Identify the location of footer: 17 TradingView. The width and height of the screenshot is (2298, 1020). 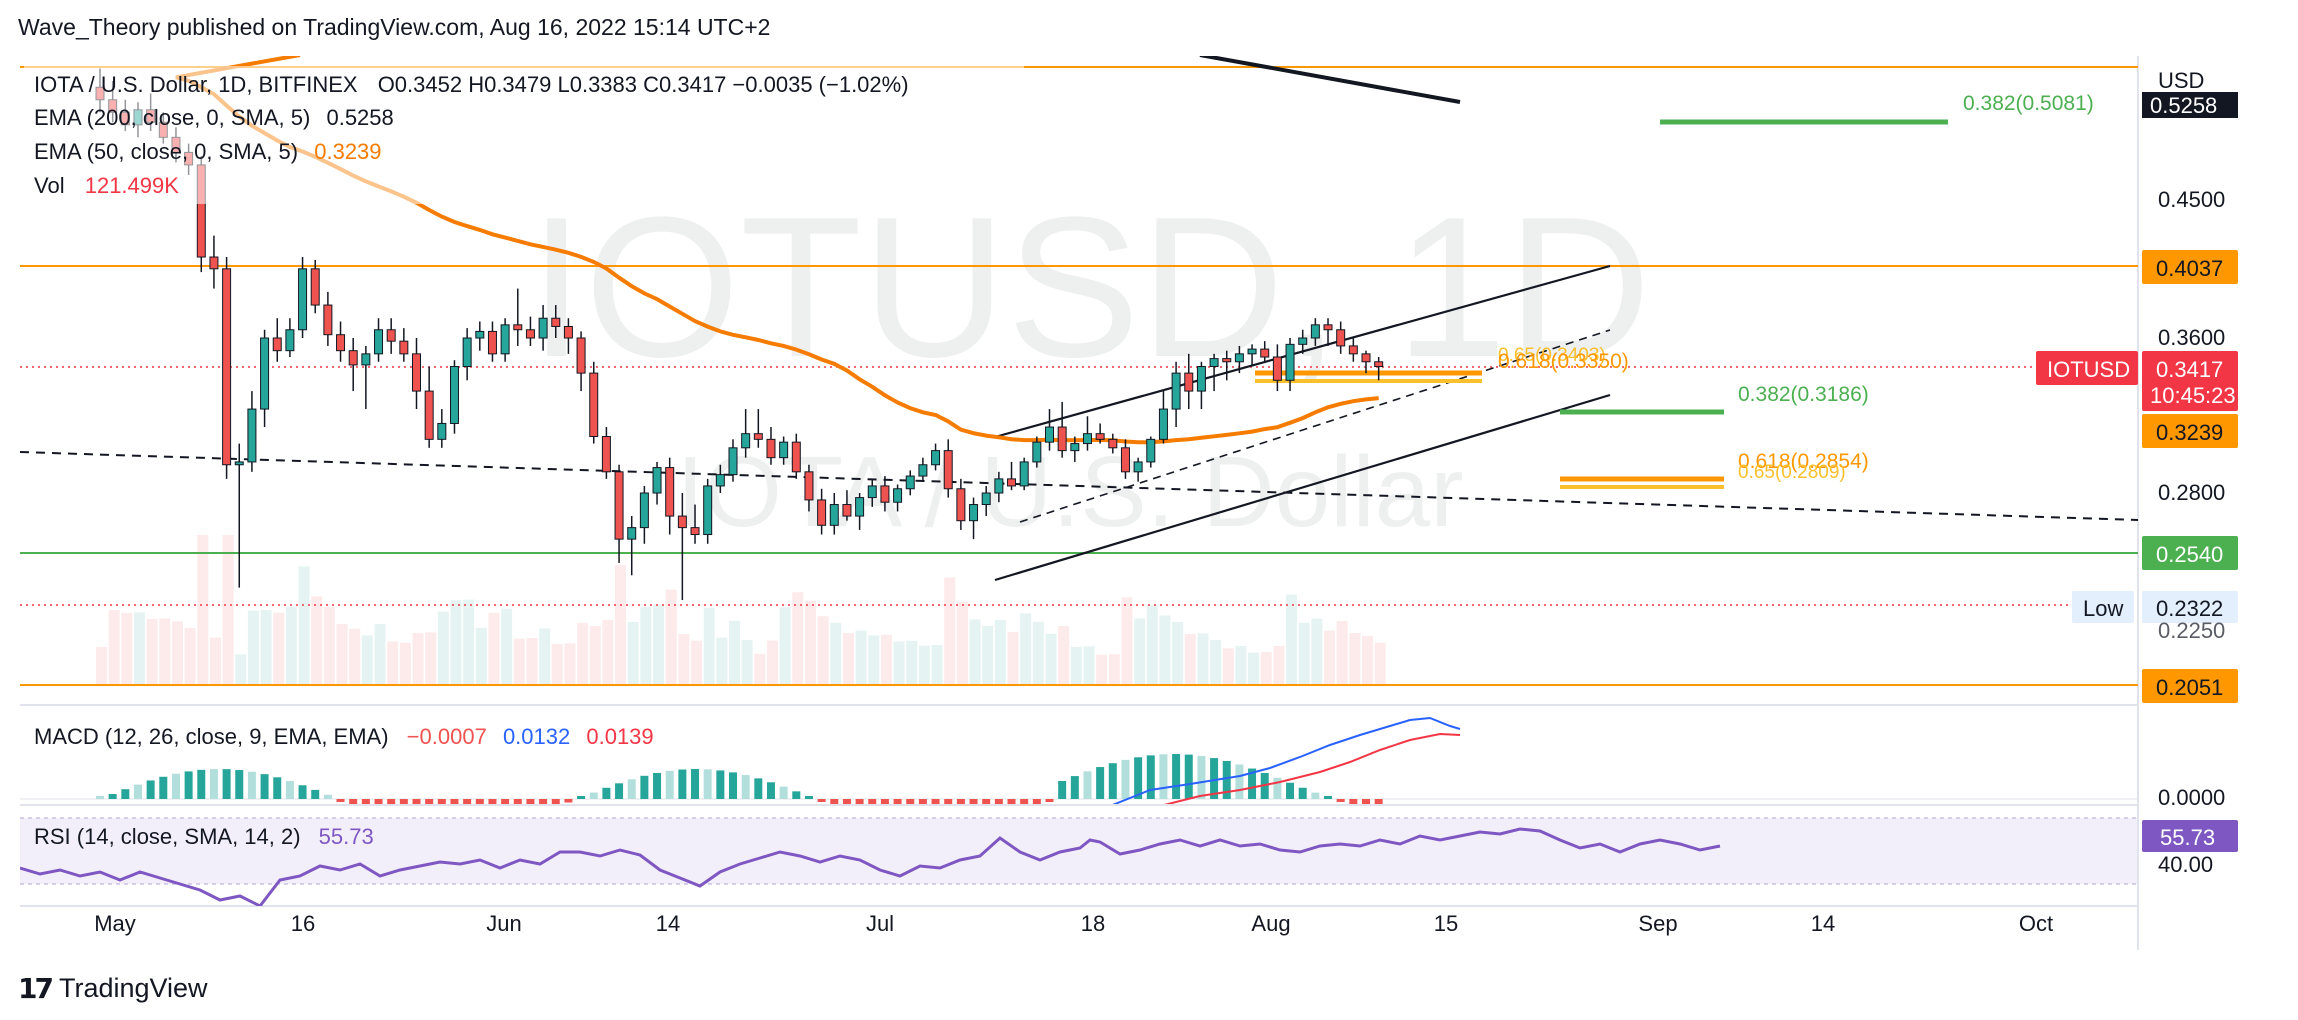
(113, 988).